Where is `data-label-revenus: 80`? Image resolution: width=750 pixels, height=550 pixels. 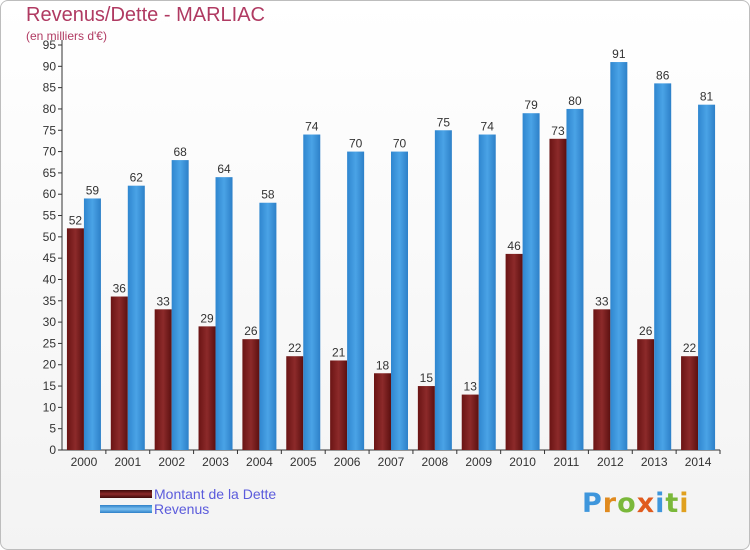 data-label-revenus: 80 is located at coordinates (575, 101).